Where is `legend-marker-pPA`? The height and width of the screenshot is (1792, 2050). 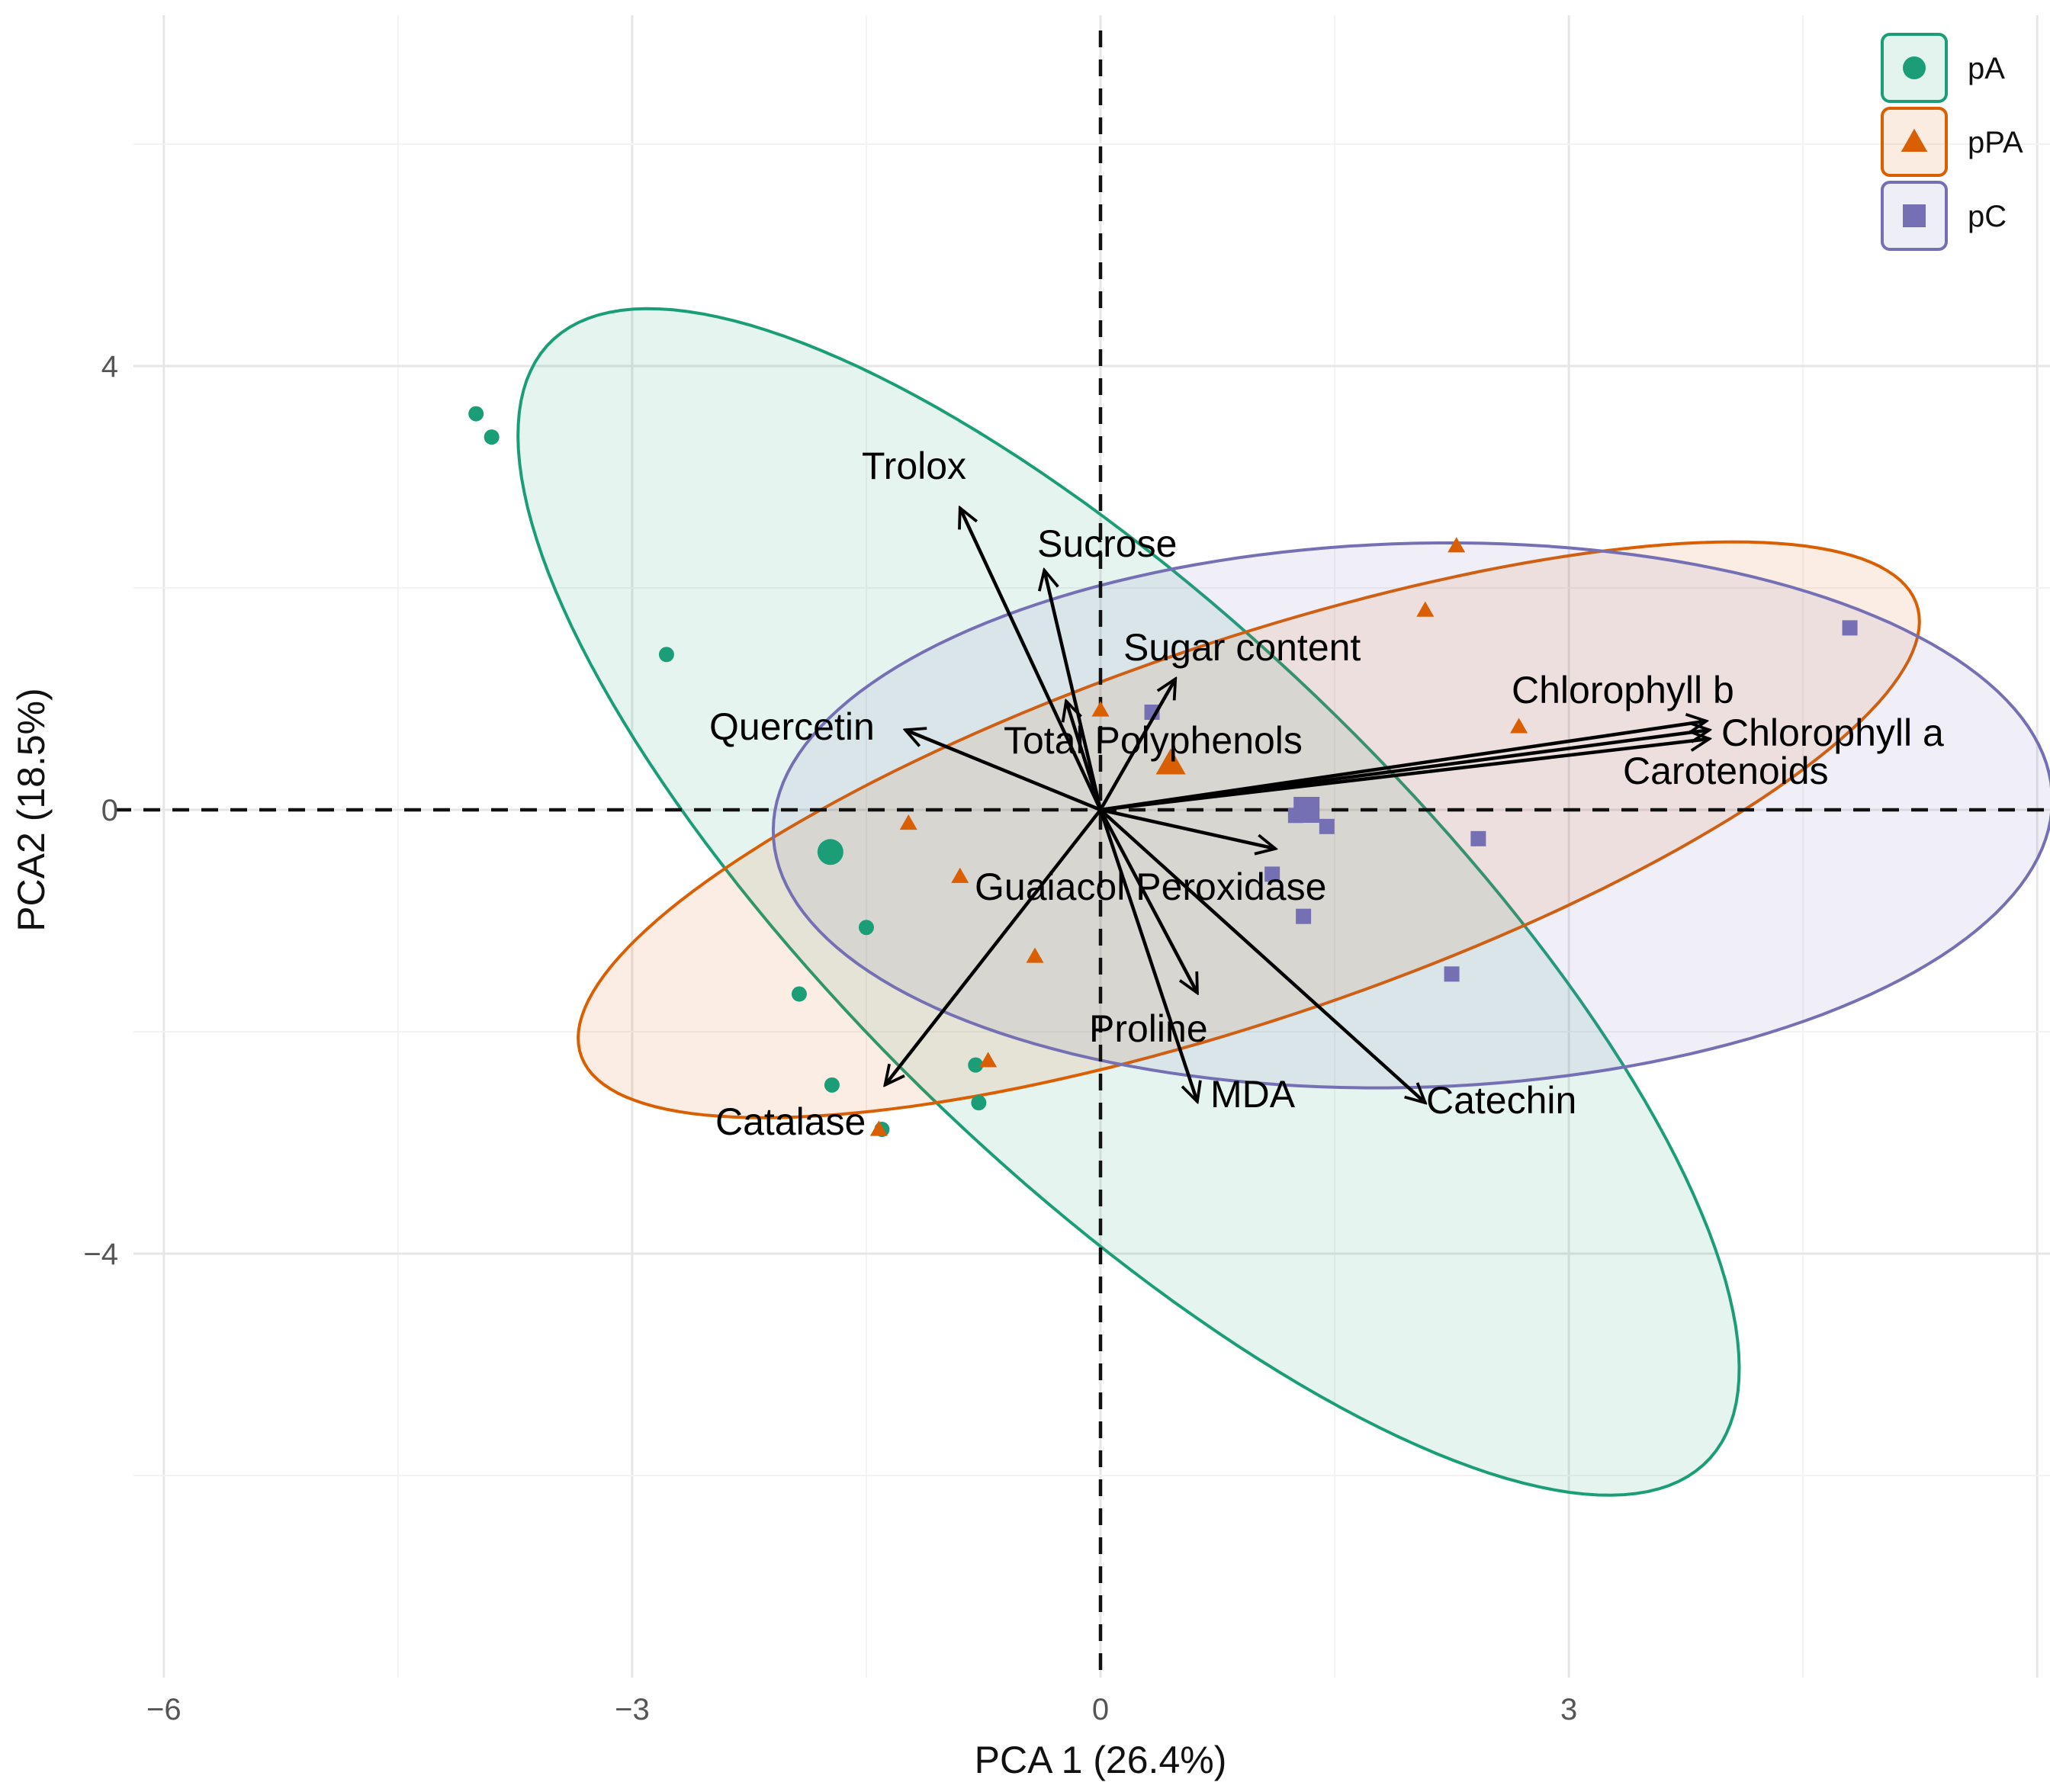 legend-marker-pPA is located at coordinates (1915, 140).